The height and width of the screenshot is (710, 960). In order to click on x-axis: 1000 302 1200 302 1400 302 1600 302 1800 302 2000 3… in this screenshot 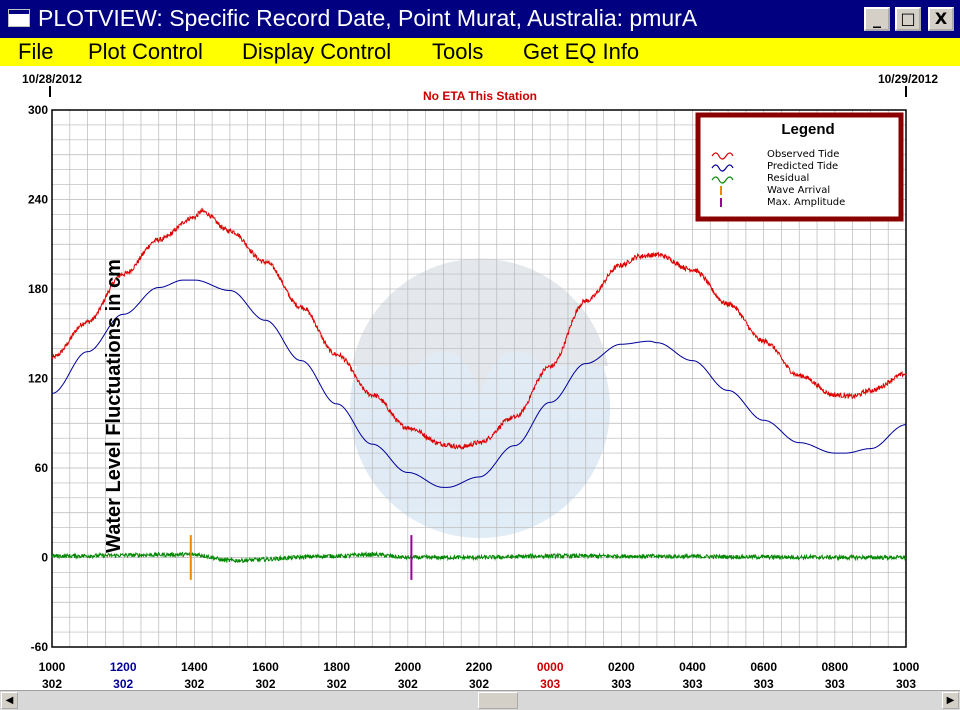, I will do `click(479, 675)`.